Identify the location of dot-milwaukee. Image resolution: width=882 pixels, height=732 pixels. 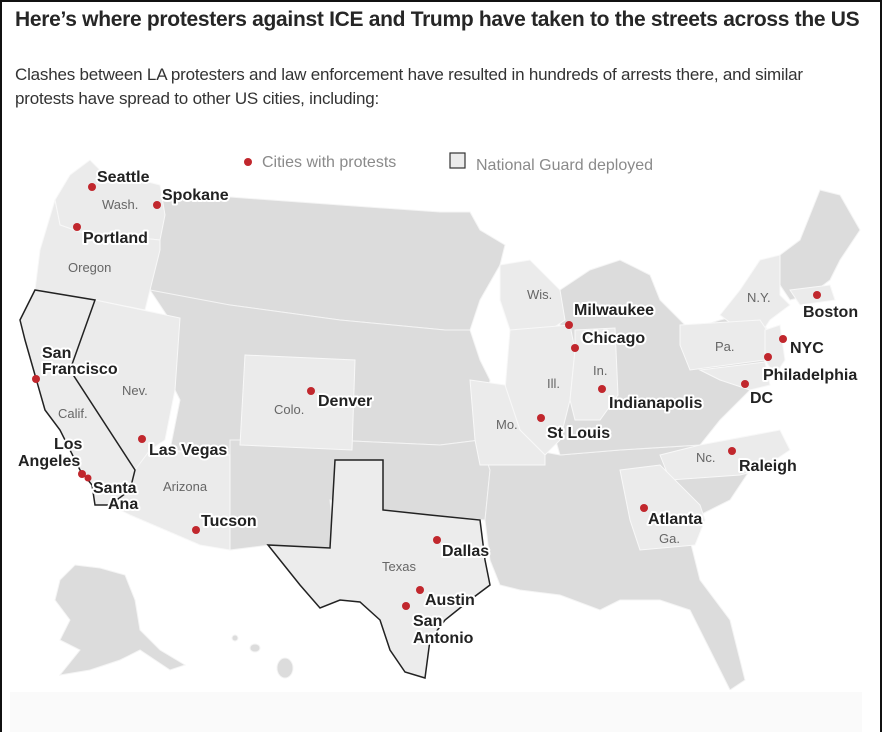
(569, 325).